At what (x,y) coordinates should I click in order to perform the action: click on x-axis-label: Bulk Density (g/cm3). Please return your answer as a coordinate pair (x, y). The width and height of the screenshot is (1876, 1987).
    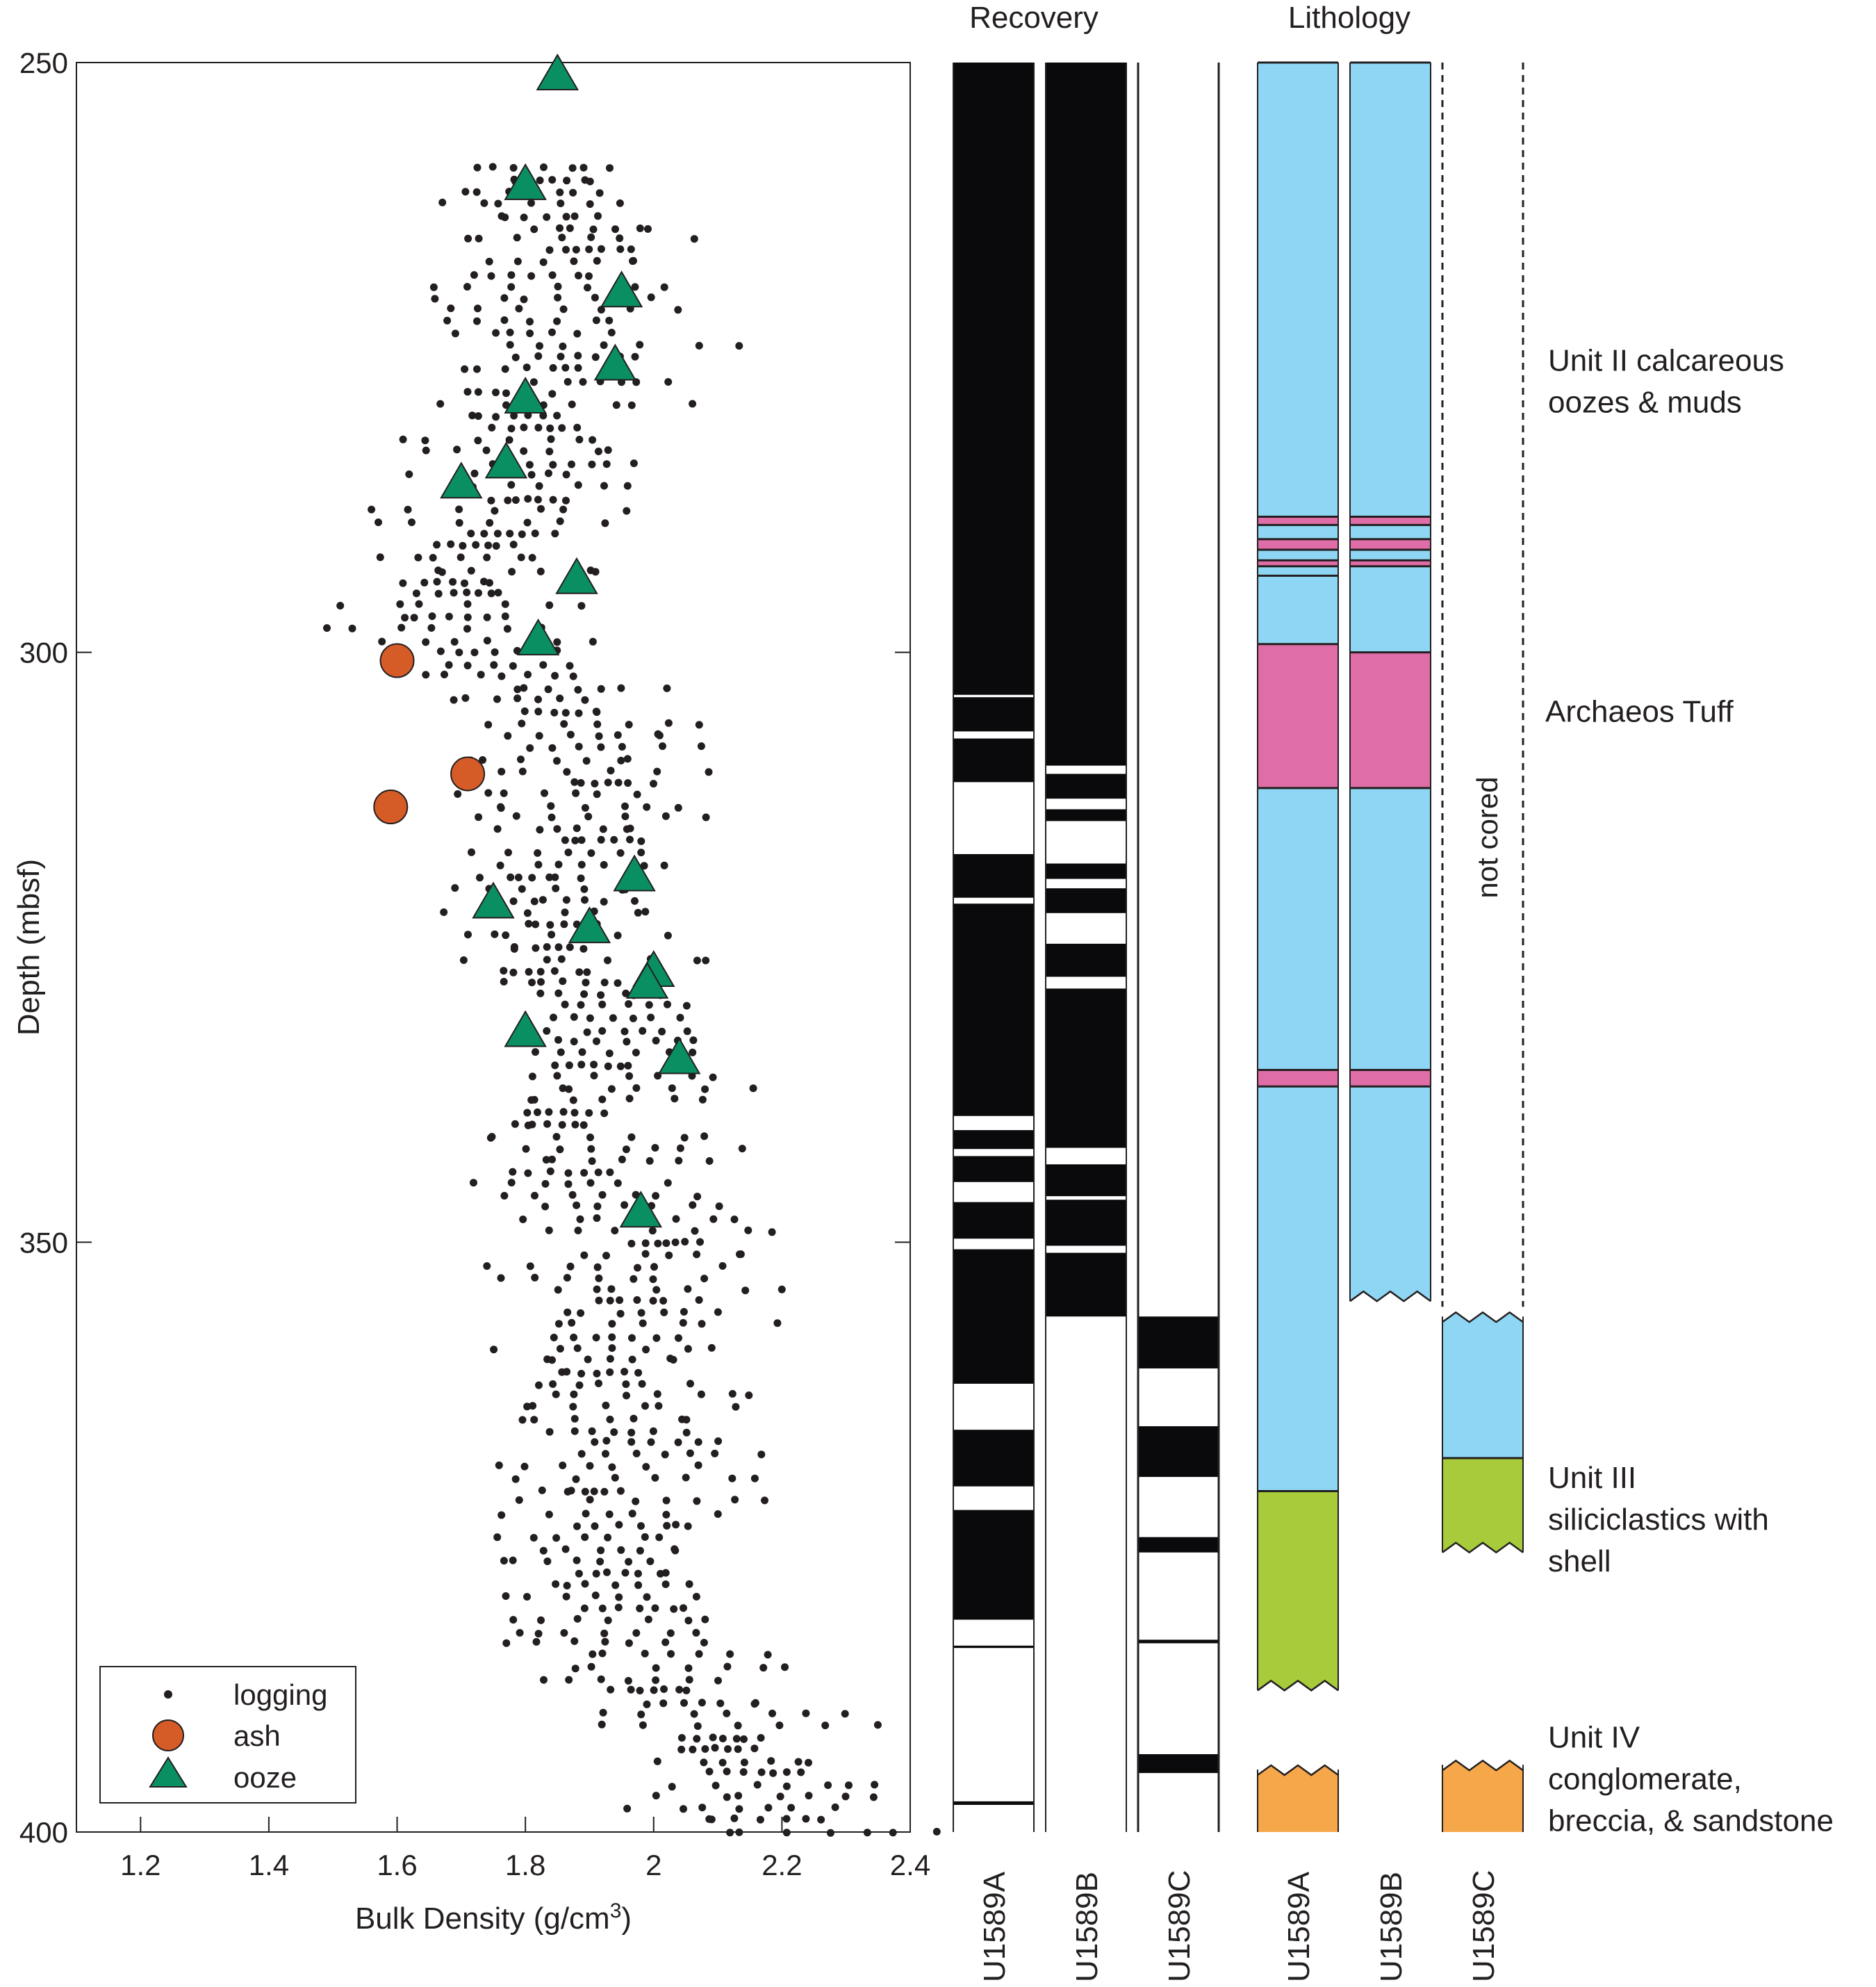
    Looking at the image, I should click on (493, 1917).